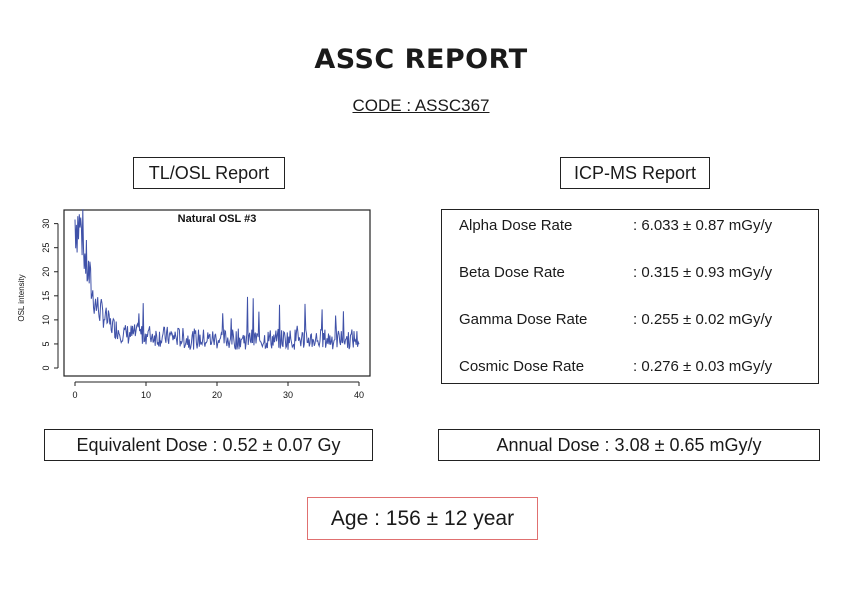 The image size is (842, 595). Describe the element at coordinates (74, 395) in the screenshot. I see `x-tick-label-0: 0` at that location.